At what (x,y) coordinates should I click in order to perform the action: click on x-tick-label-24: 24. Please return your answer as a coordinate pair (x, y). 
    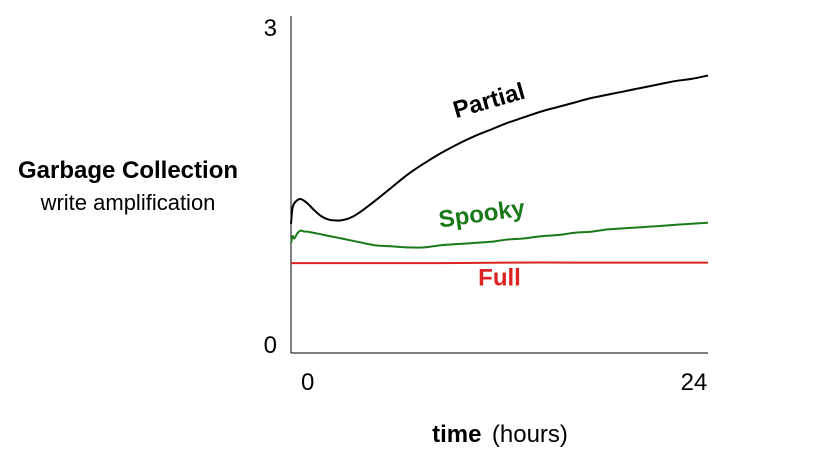
    Looking at the image, I should click on (694, 382).